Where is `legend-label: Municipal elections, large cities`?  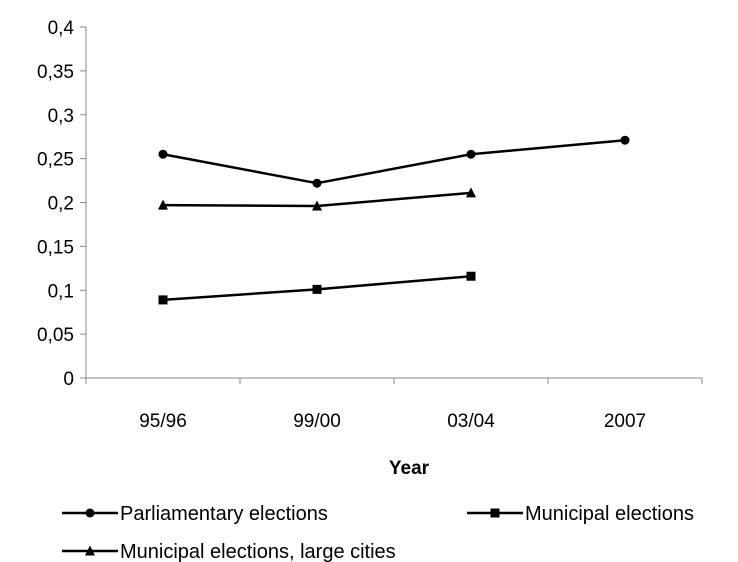 legend-label: Municipal elections, large cities is located at coordinates (258, 551).